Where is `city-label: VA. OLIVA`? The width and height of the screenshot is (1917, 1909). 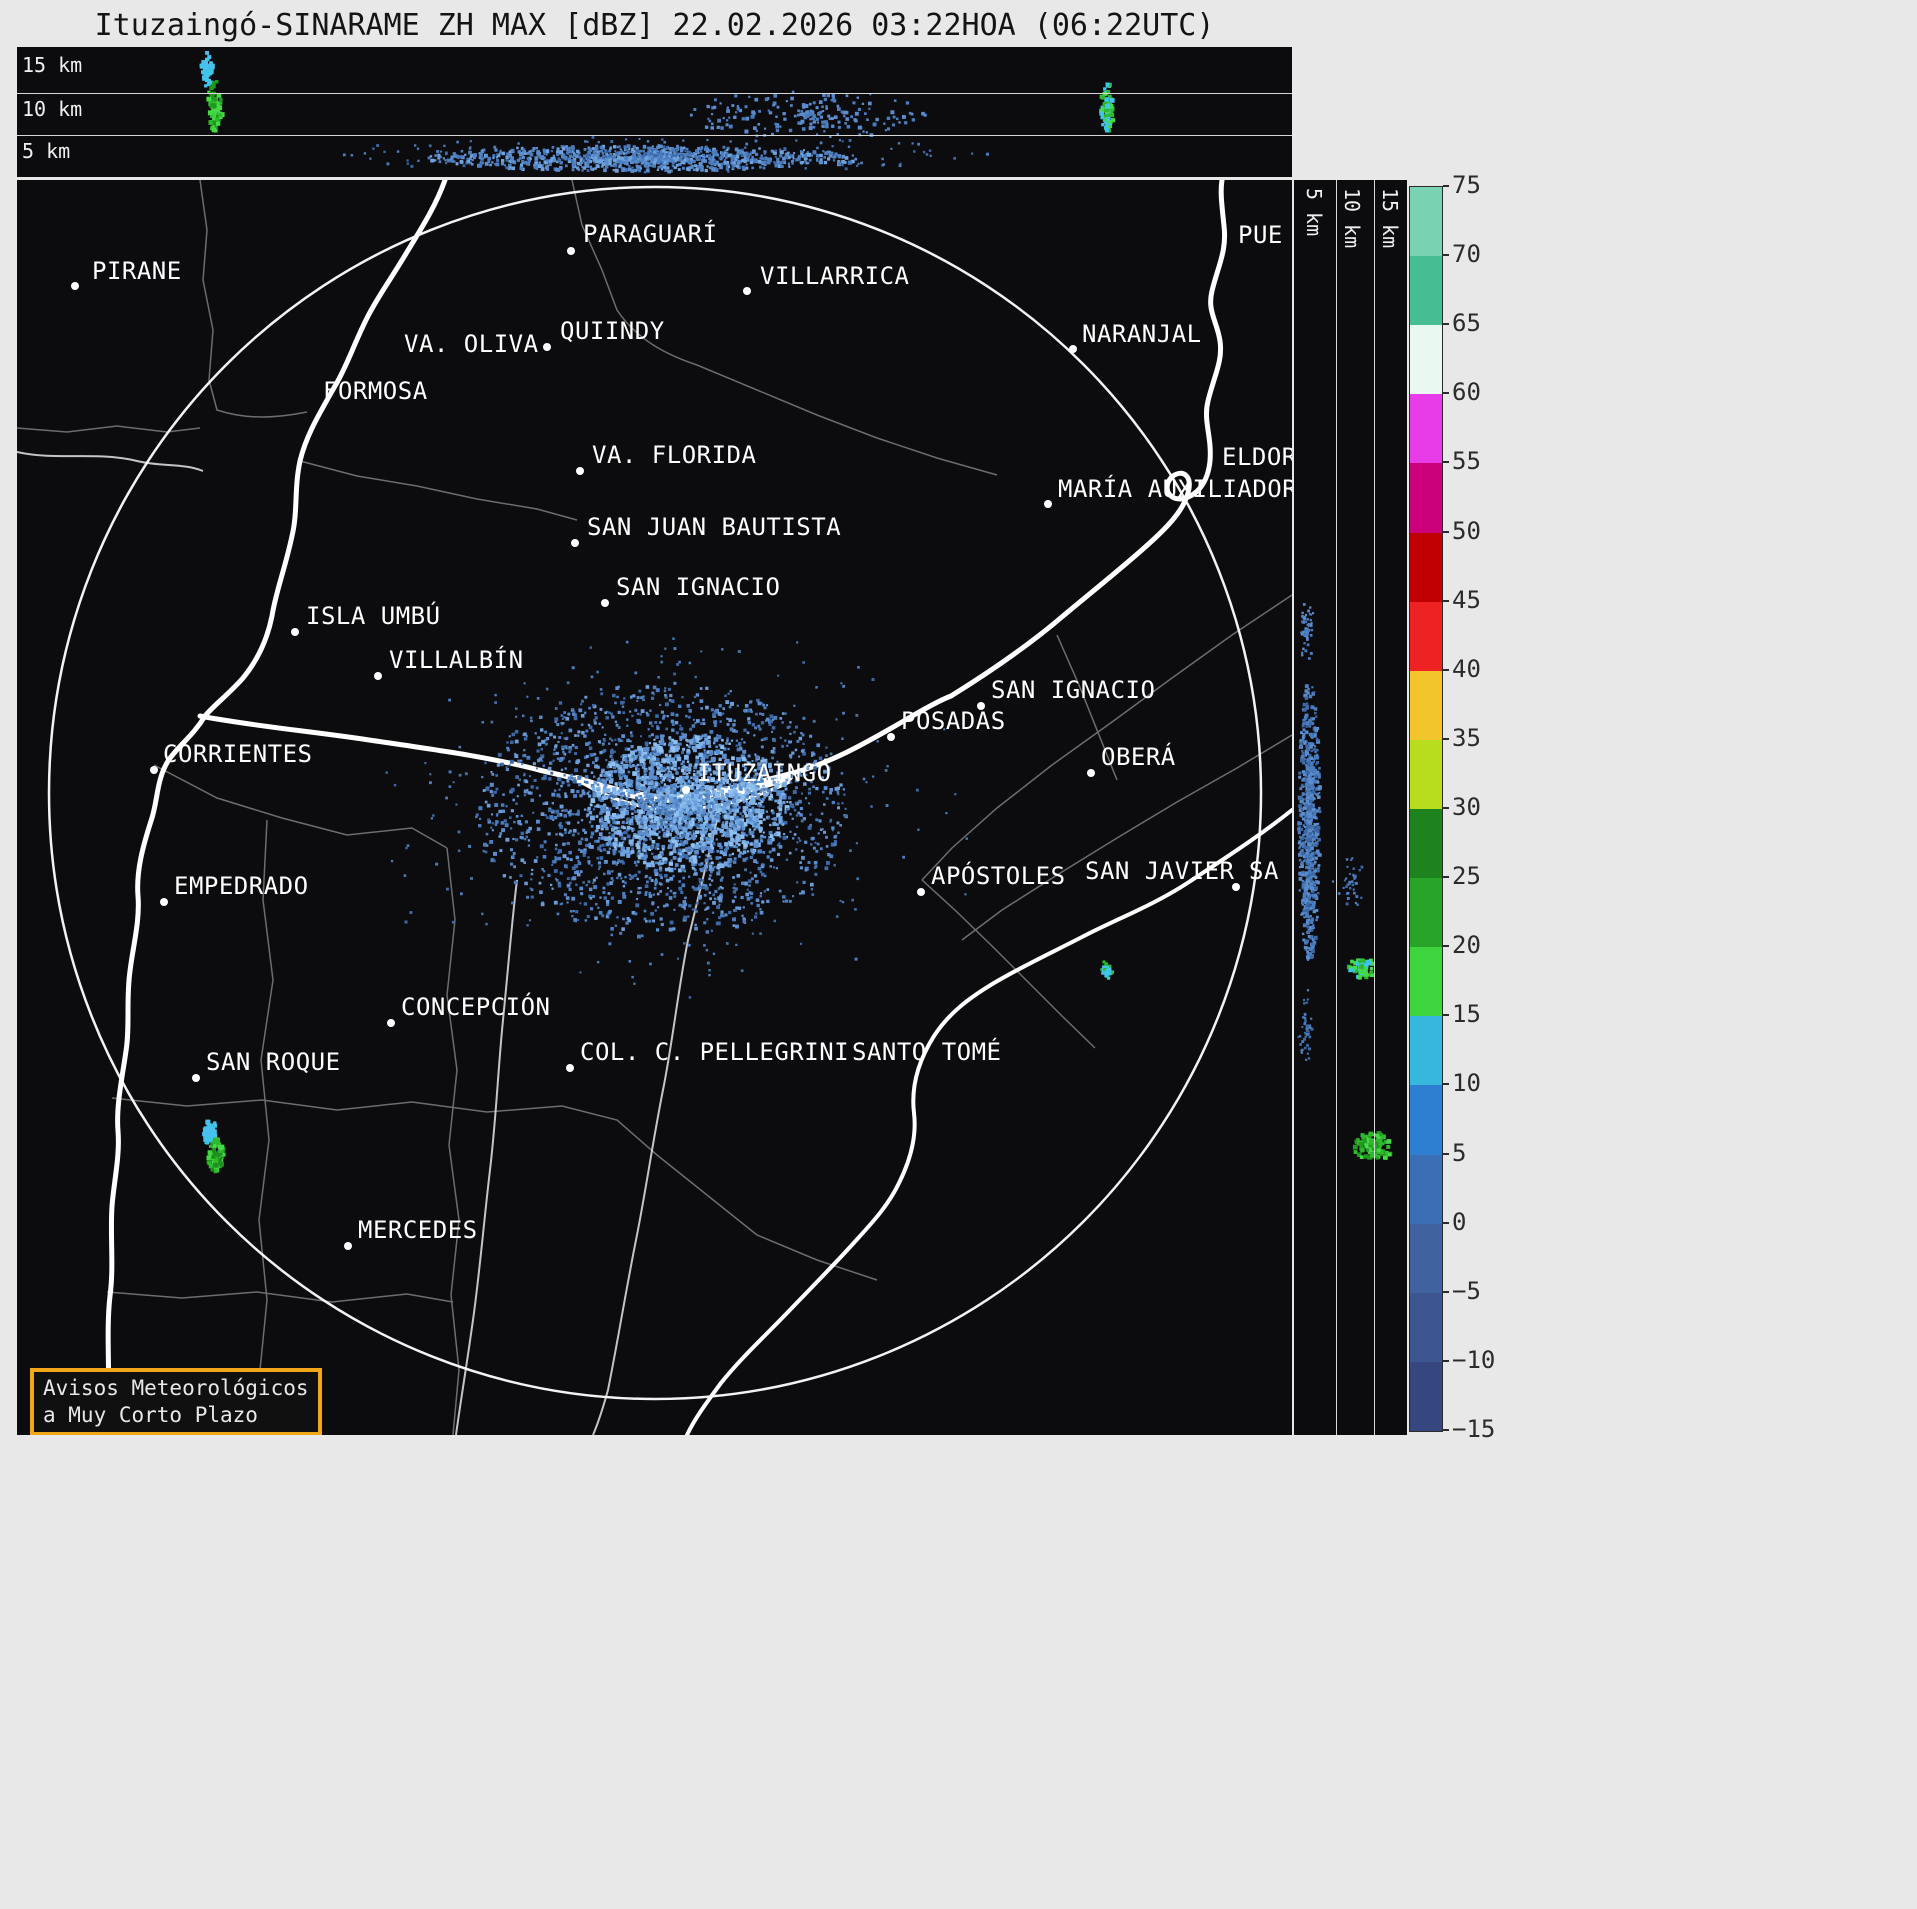
city-label: VA. OLIVA is located at coordinates (471, 344).